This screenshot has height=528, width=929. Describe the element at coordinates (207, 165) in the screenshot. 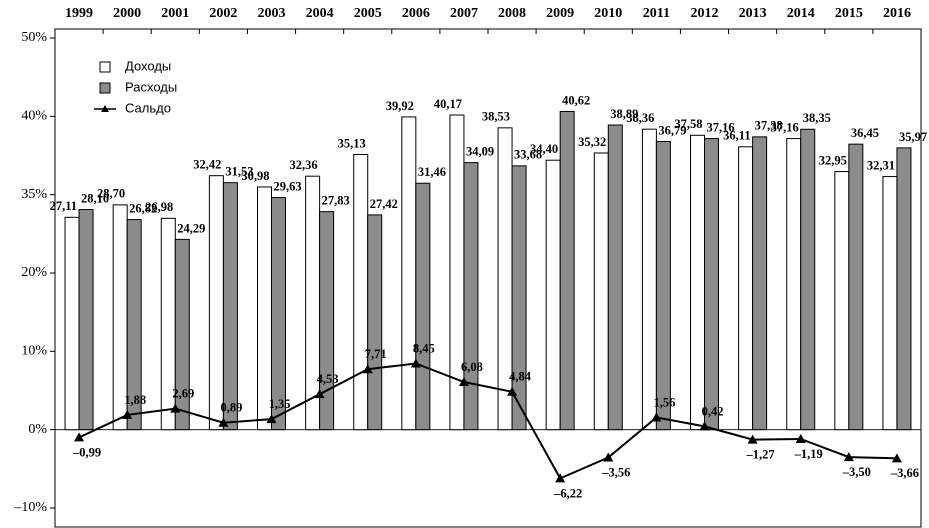

I see `value-label: 32,42` at that location.